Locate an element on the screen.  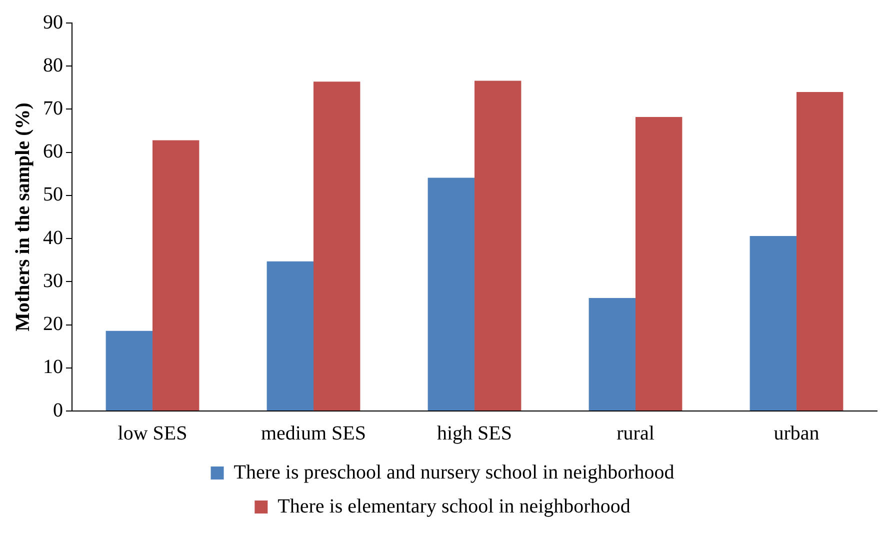
y-tick-label: 70 is located at coordinates (53, 108).